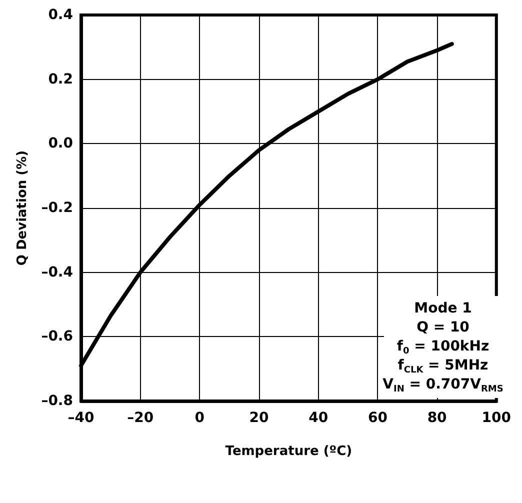 The height and width of the screenshot is (503, 522). I want to click on y-tick-label: –0.4, so click(57, 272).